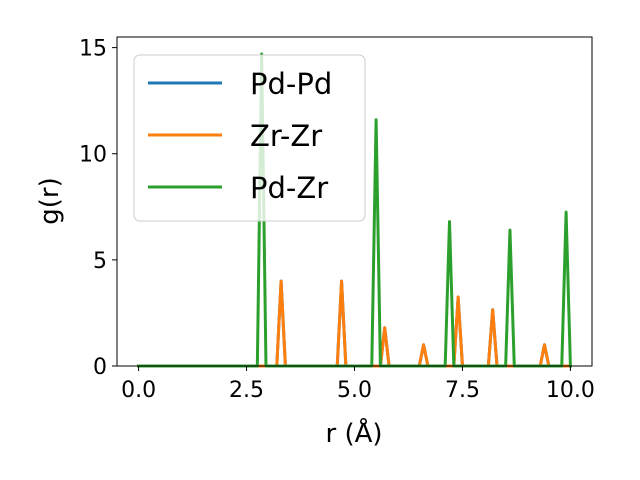  I want to click on legend-label: Pd-Pd, so click(291, 84).